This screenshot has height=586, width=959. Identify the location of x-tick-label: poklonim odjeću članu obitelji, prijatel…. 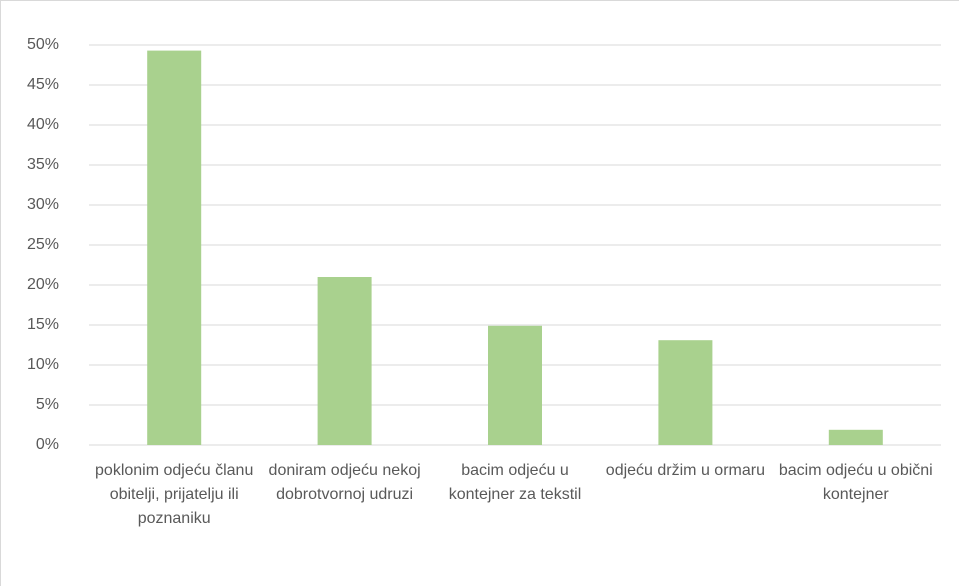
(174, 494).